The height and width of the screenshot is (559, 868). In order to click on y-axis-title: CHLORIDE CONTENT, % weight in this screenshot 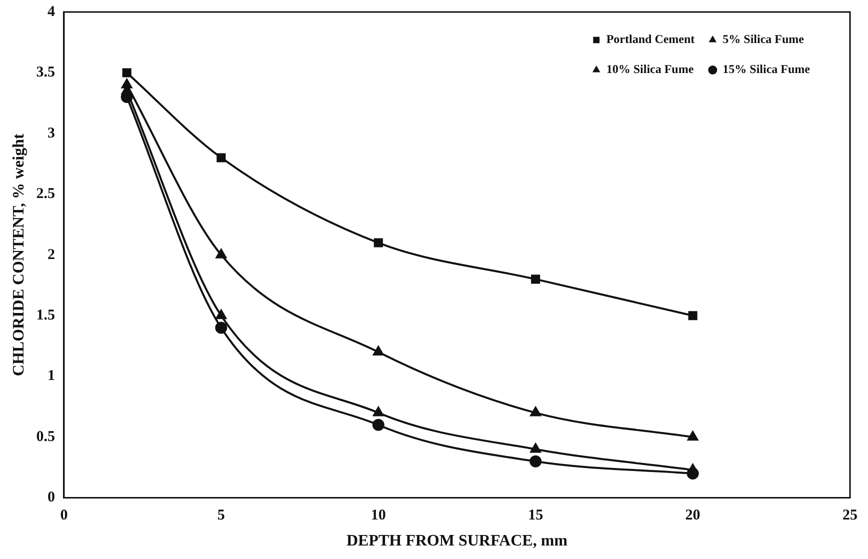, I will do `click(19, 254)`.